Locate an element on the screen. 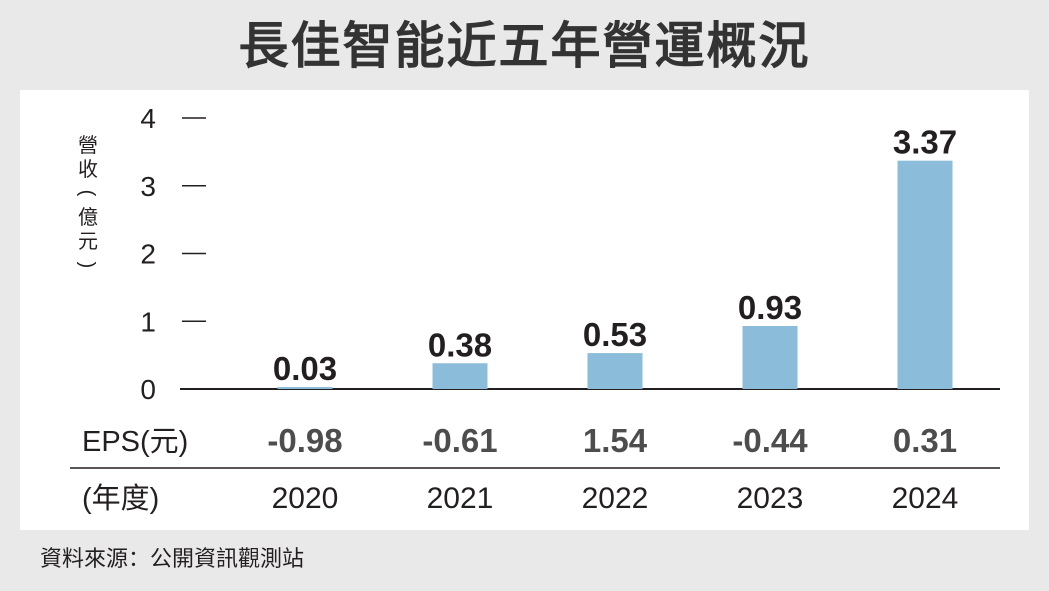 This screenshot has height=591, width=1049. chart-title: 長佳智能近五年營運概況 is located at coordinates (524, 46).